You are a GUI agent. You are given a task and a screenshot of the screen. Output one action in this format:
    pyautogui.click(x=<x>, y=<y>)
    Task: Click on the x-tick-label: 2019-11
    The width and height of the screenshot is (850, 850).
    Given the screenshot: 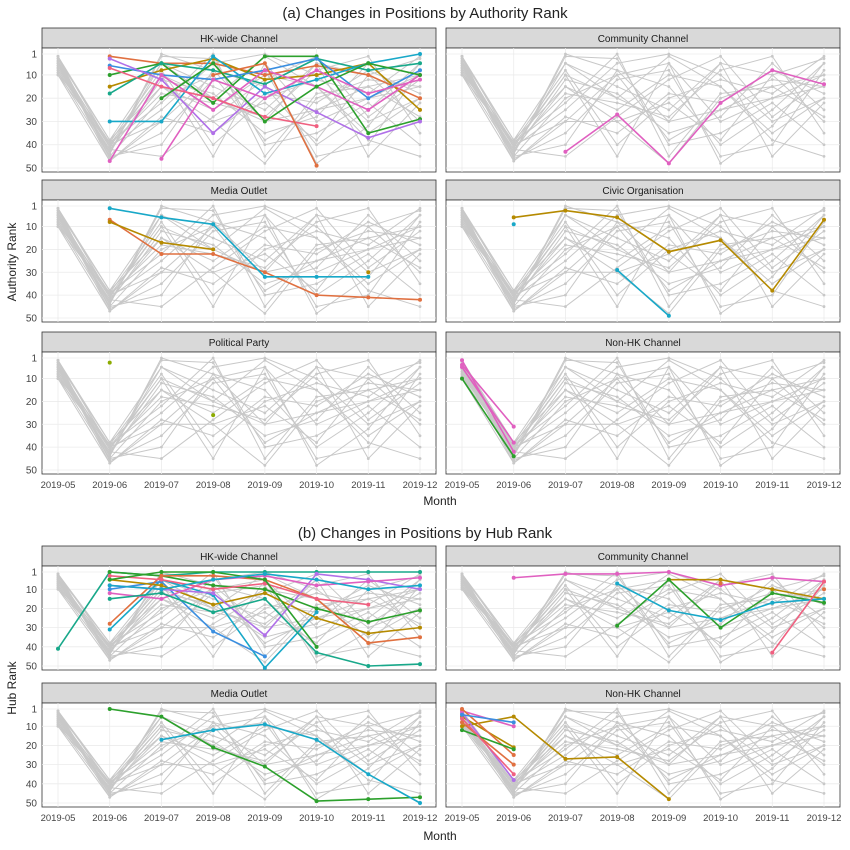 What is the action you would take?
    pyautogui.click(x=772, y=485)
    